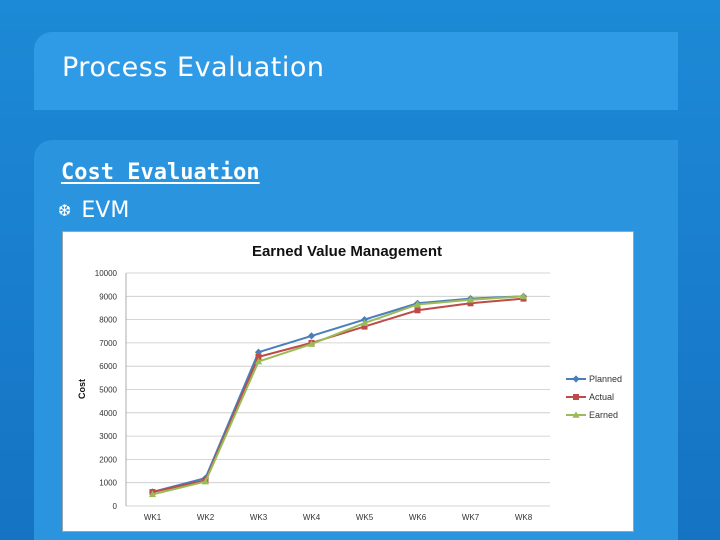 The image size is (720, 540). I want to click on y-axis-label: Cost, so click(82, 389).